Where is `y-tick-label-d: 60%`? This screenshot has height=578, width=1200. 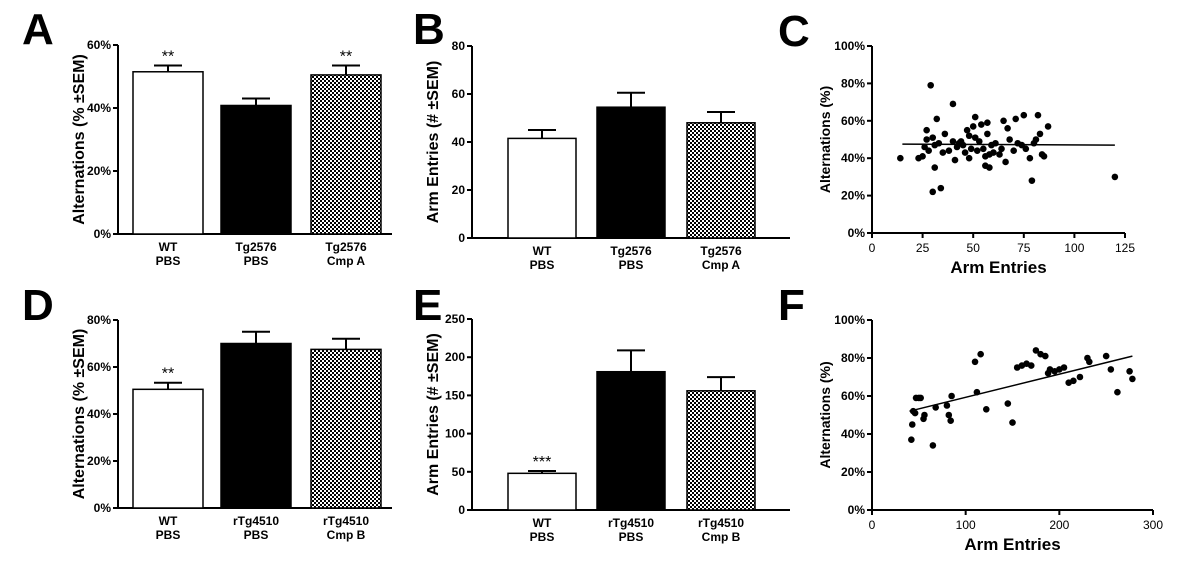 y-tick-label-d: 60% is located at coordinates (99, 367).